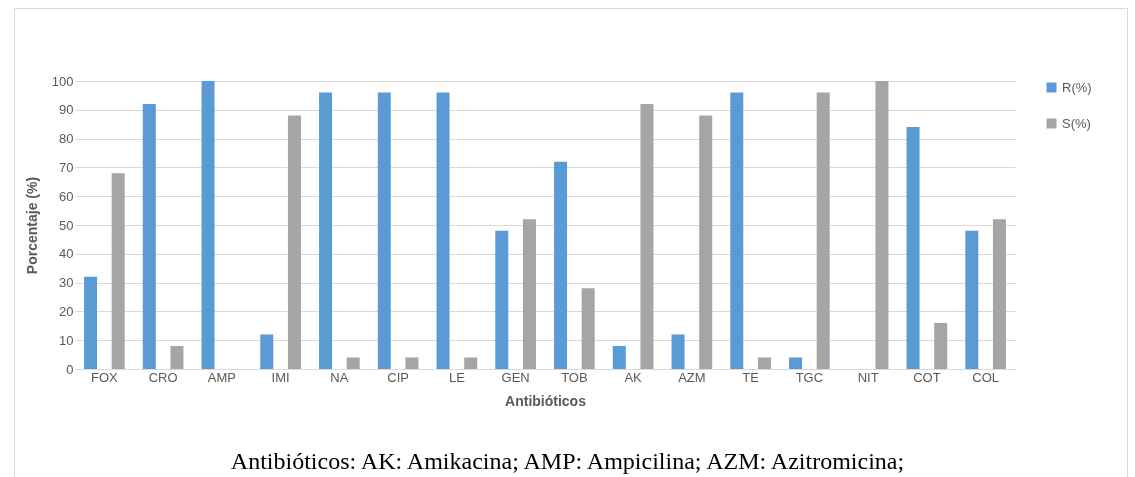 This screenshot has width=1135, height=477. Describe the element at coordinates (985, 377) in the screenshot. I see `x-tick-label: COL` at that location.